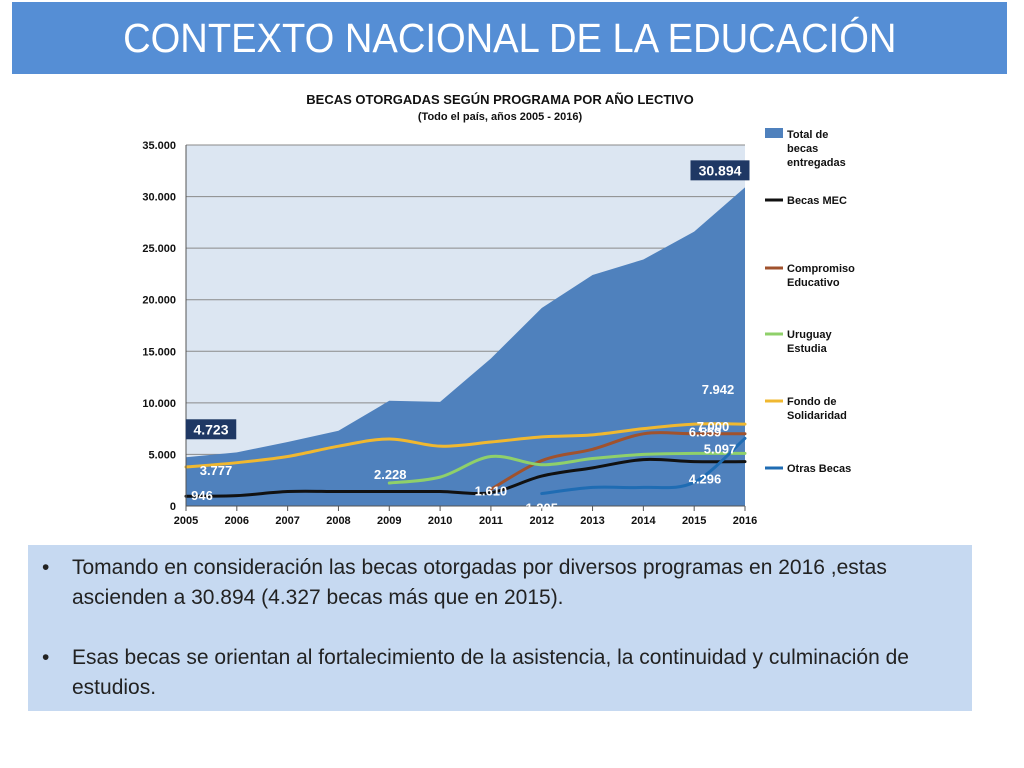  Describe the element at coordinates (159, 198) in the screenshot. I see `y-tick-label: 30.000` at that location.